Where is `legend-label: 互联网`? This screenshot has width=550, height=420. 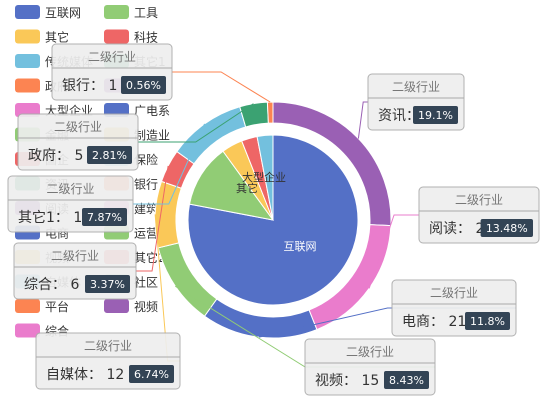
legend-label: 互联网 is located at coordinates (63, 13).